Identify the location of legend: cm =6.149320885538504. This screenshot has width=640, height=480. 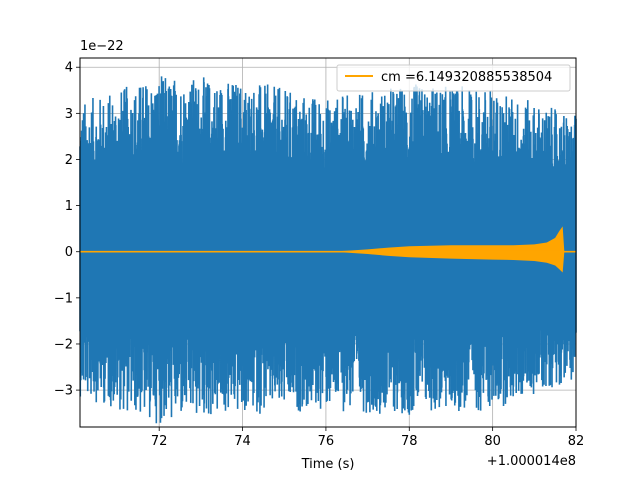
(453, 78).